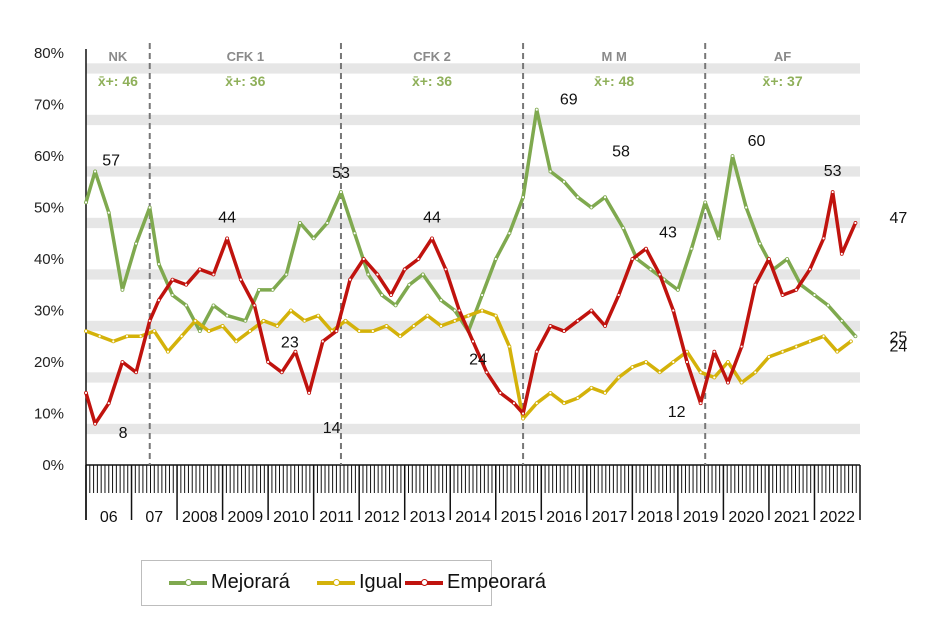 The height and width of the screenshot is (619, 948). Describe the element at coordinates (49, 362) in the screenshot. I see `y-tick-label: 20%` at that location.